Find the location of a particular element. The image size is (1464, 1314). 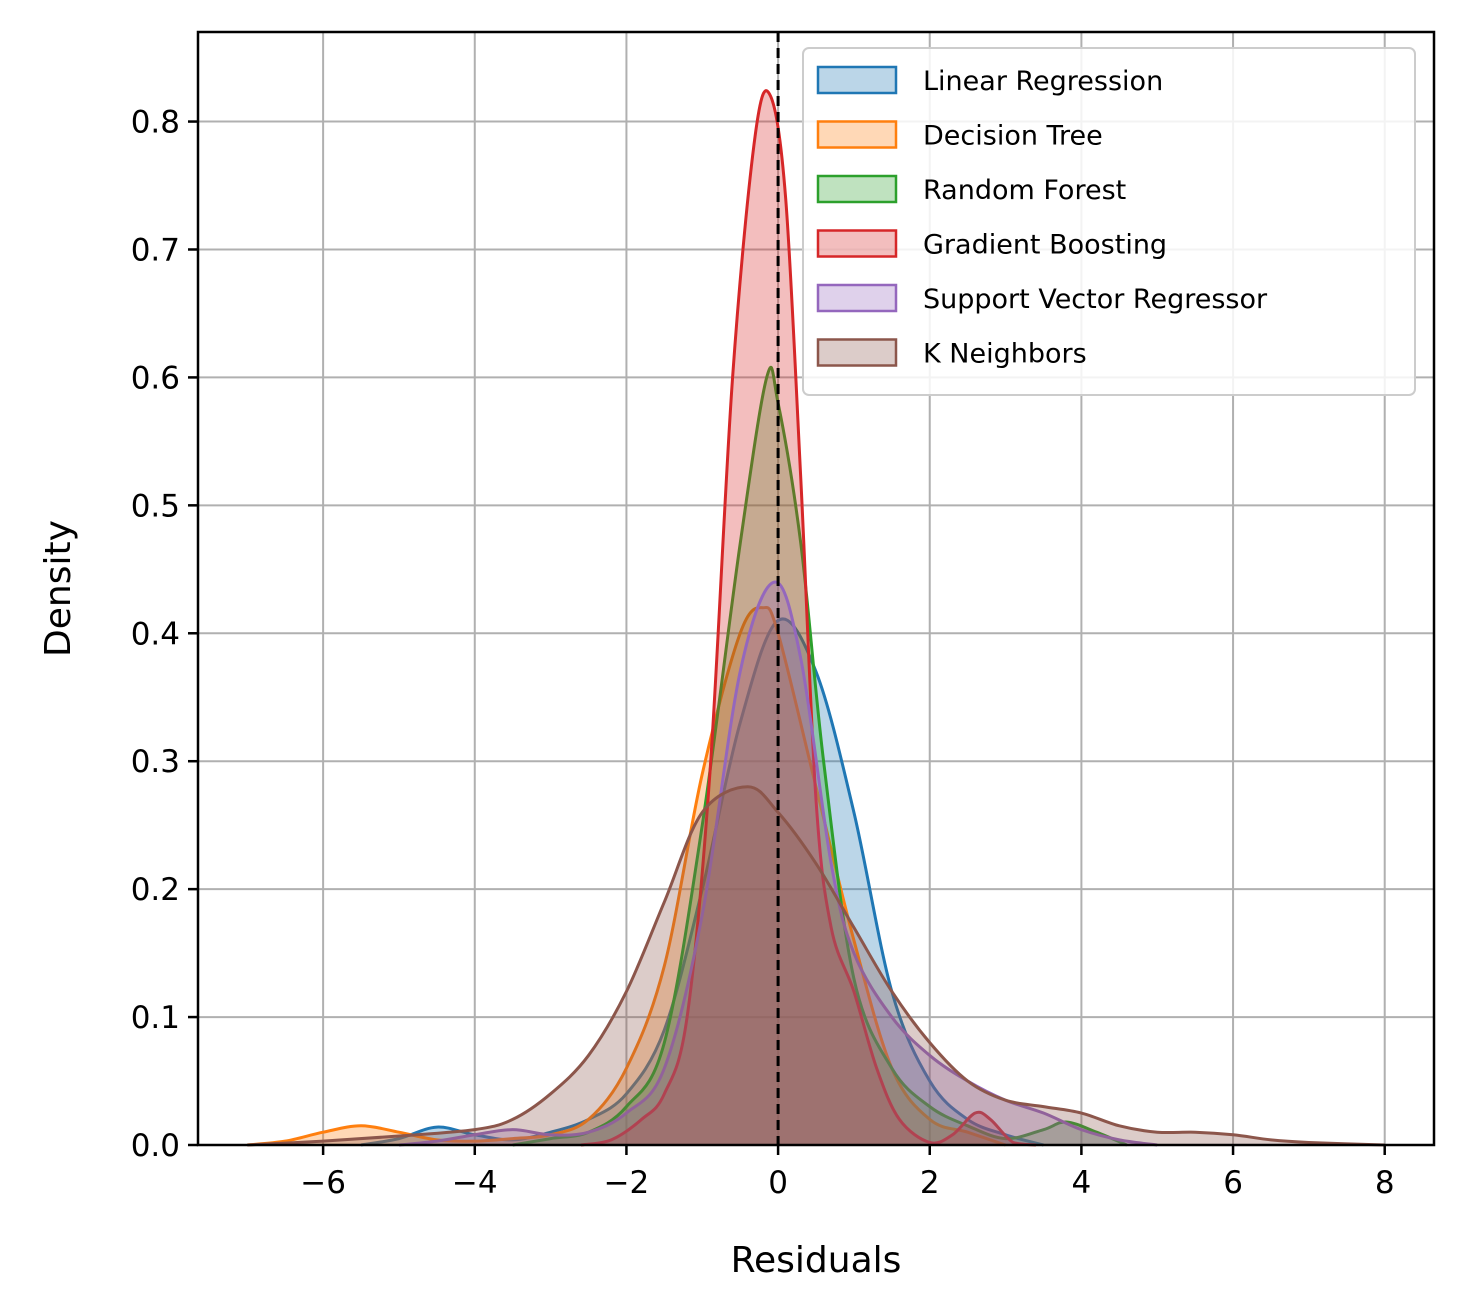

legend-item-random-forest: Random Forest is located at coordinates (971, 190).